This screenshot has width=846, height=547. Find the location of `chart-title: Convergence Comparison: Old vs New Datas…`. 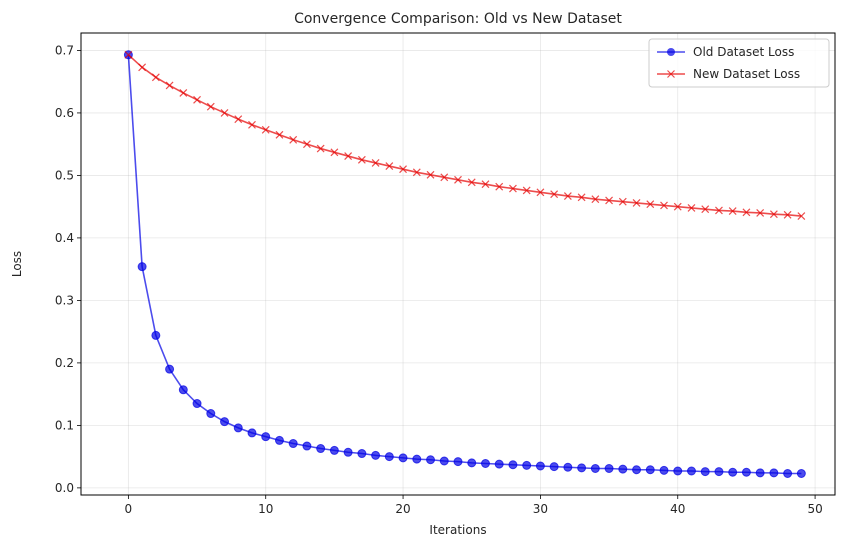

chart-title: Convergence Comparison: Old vs New Datas… is located at coordinates (458, 19).